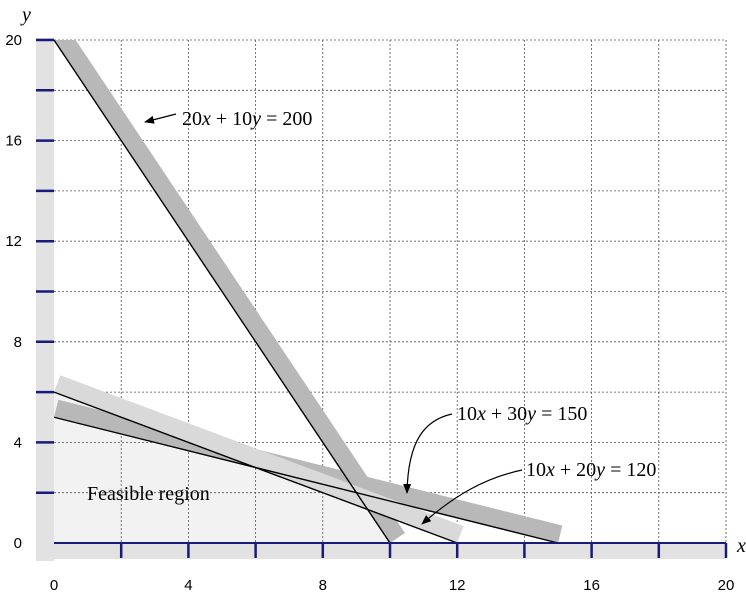  I want to click on arrow-10x-20y, so click(472, 497).